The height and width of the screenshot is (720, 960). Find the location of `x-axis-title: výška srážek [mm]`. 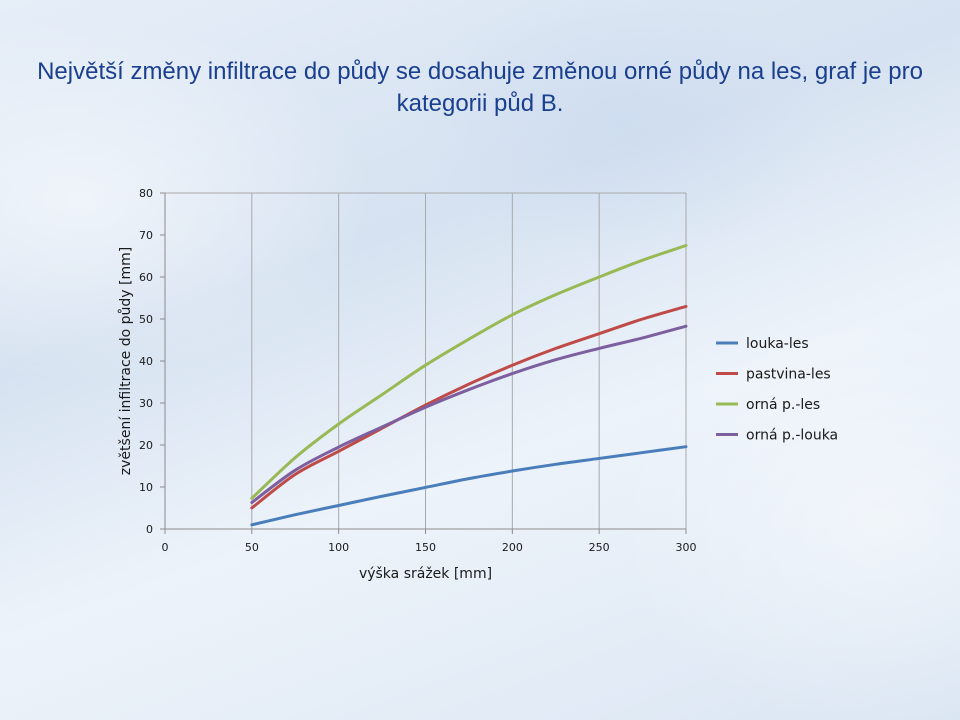

x-axis-title: výška srážek [mm] is located at coordinates (425, 574).